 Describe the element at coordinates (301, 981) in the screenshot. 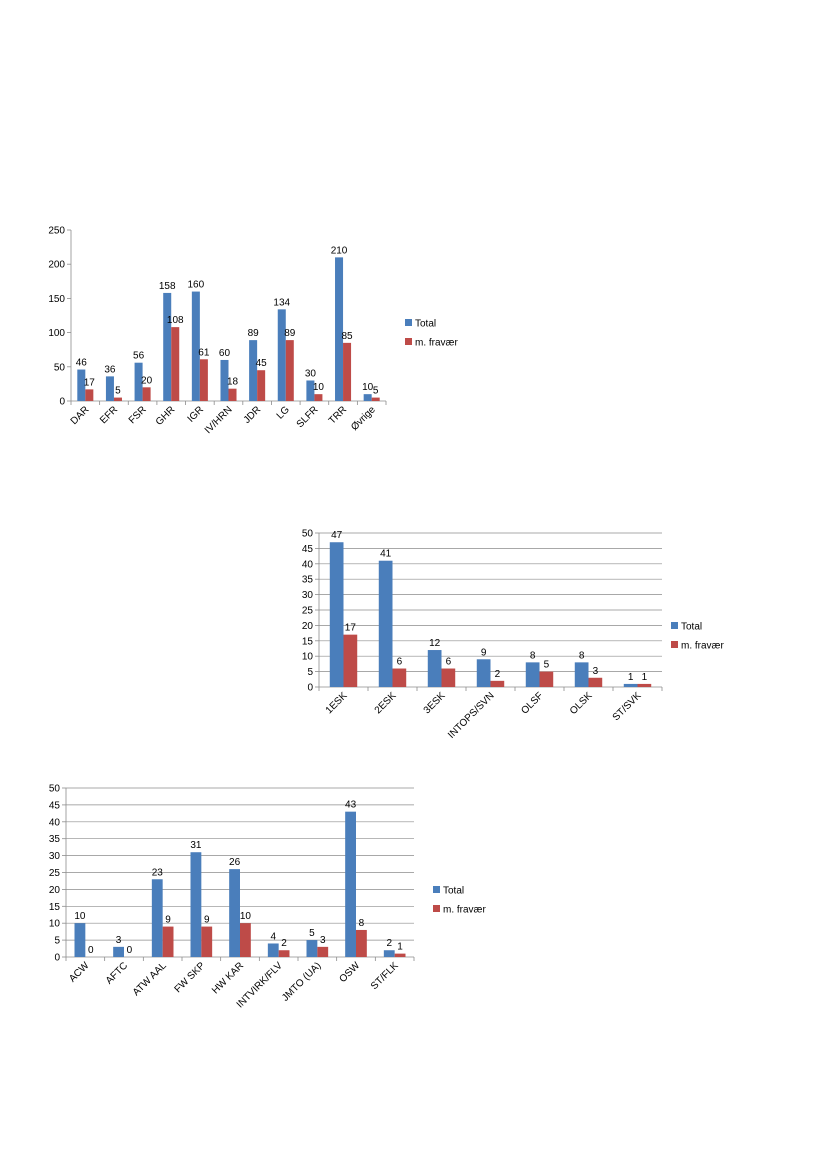

I see `x-tick-label: JMTO (UA)` at that location.